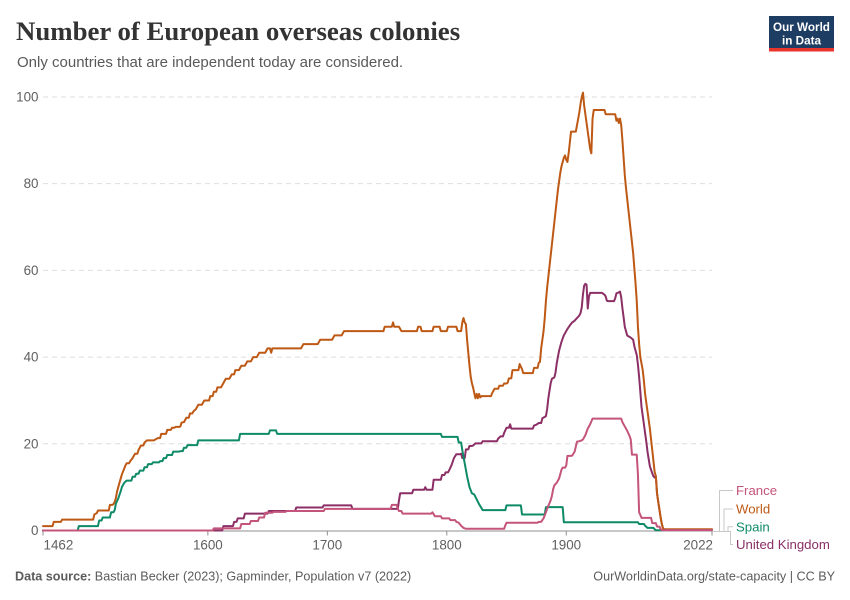  Describe the element at coordinates (447, 545) in the screenshot. I see `svg-text: 1800` at that location.